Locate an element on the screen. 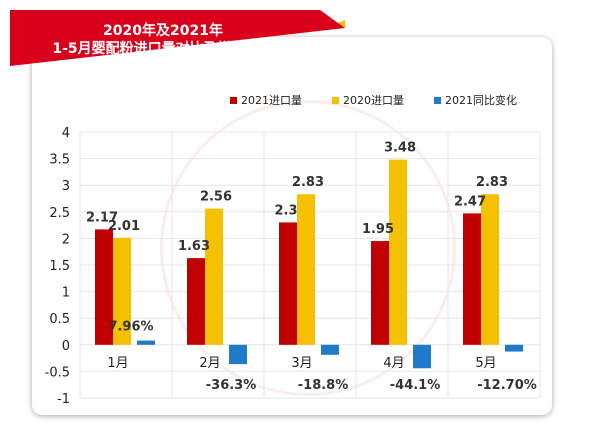 This screenshot has height=427, width=600. data-label-2020: 2.01 is located at coordinates (124, 226).